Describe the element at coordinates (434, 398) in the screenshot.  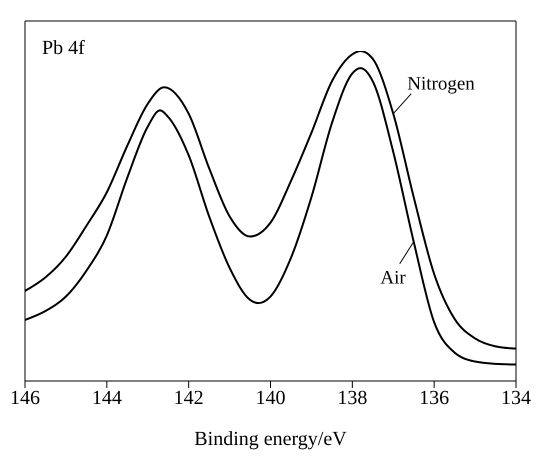
I see `x-tick-label: 136` at that location.